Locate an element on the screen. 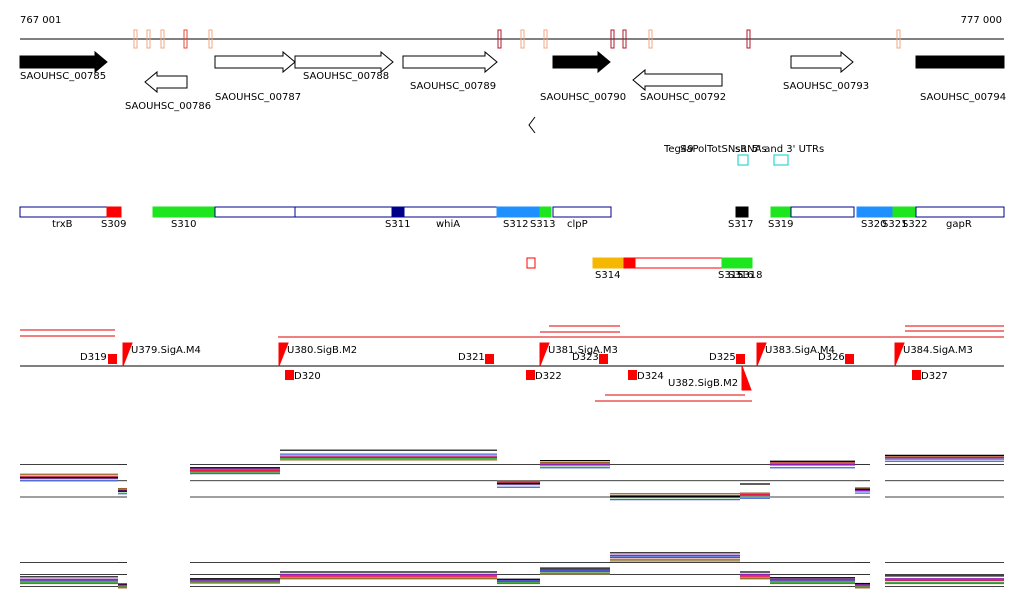  segment-label: S317 is located at coordinates (740, 224).